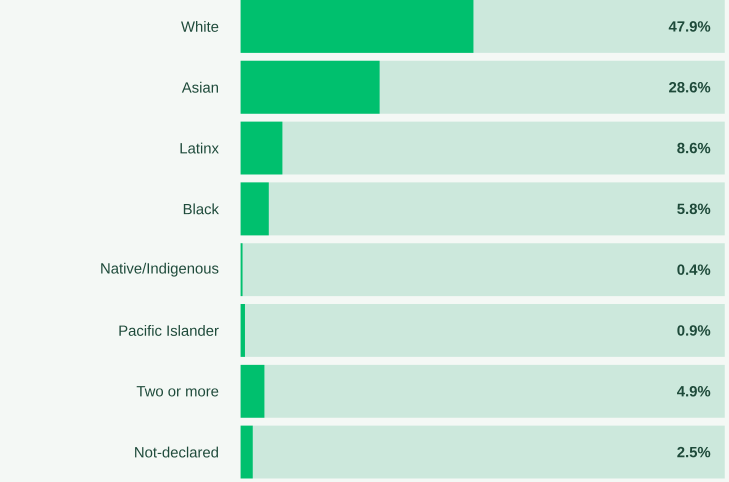  What do you see at coordinates (199, 148) in the screenshot?
I see `y-tick-label: Latinx` at bounding box center [199, 148].